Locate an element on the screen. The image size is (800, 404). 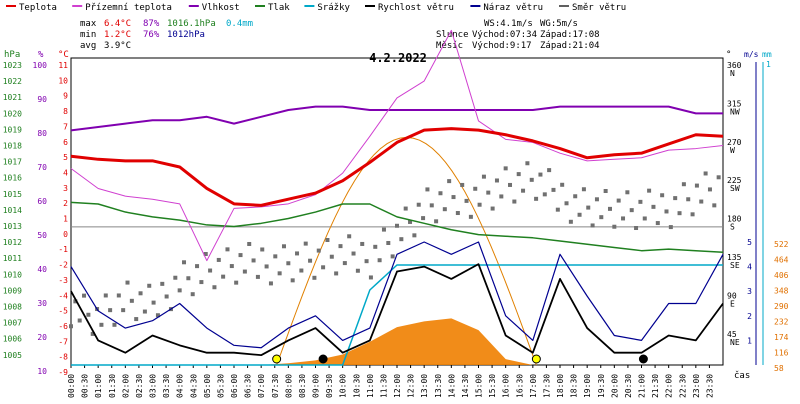
pct-tick-0: 100 is located at coordinates (40, 65).